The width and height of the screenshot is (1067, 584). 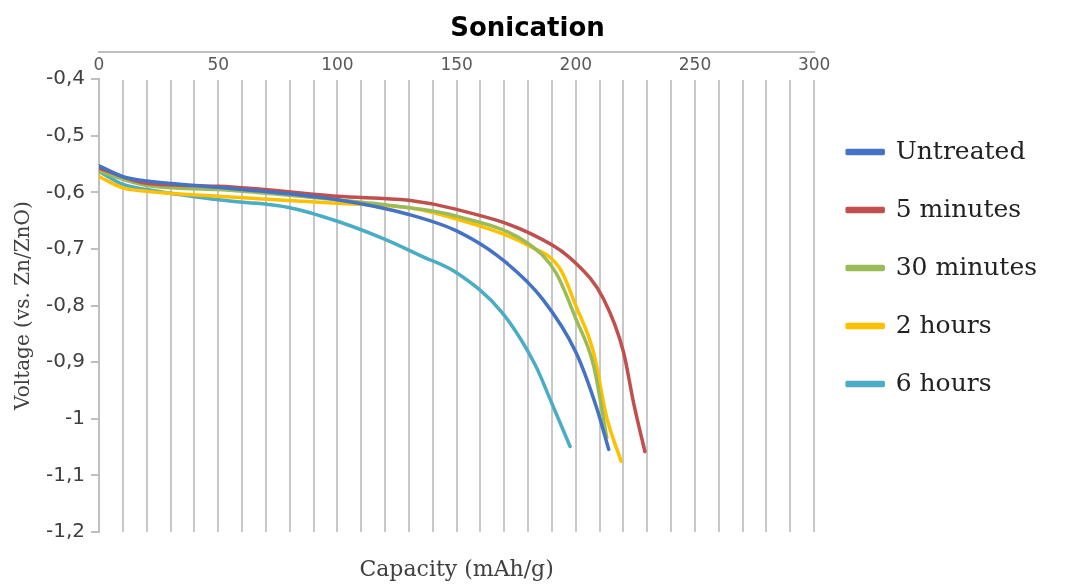 What do you see at coordinates (960, 150) in the screenshot?
I see `legend-label: Untreated` at bounding box center [960, 150].